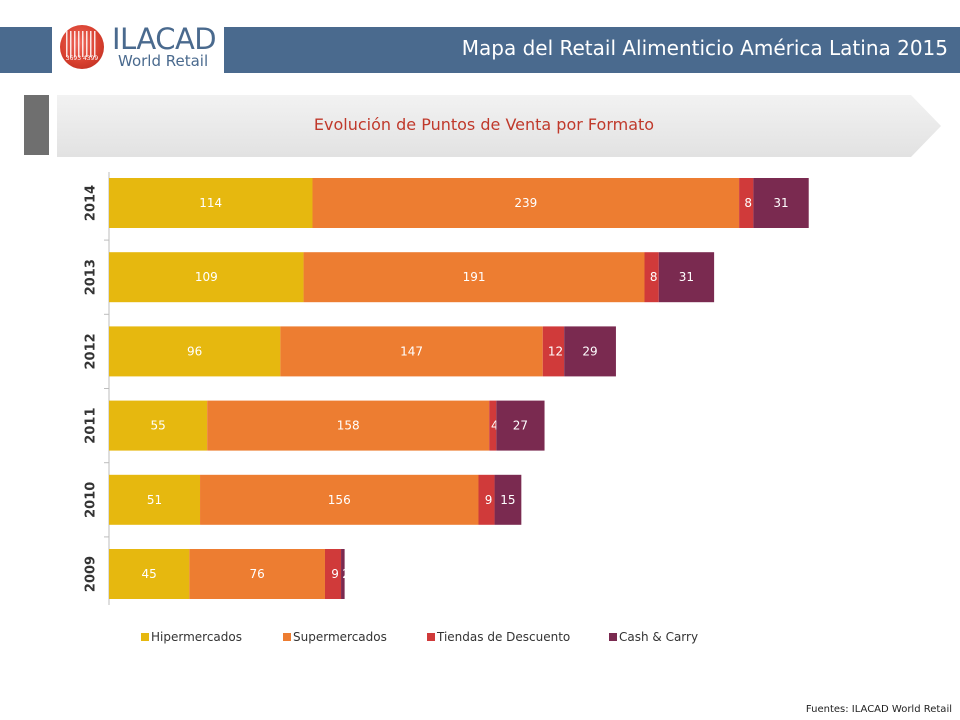  I want to click on category-label: 2009, so click(91, 574).